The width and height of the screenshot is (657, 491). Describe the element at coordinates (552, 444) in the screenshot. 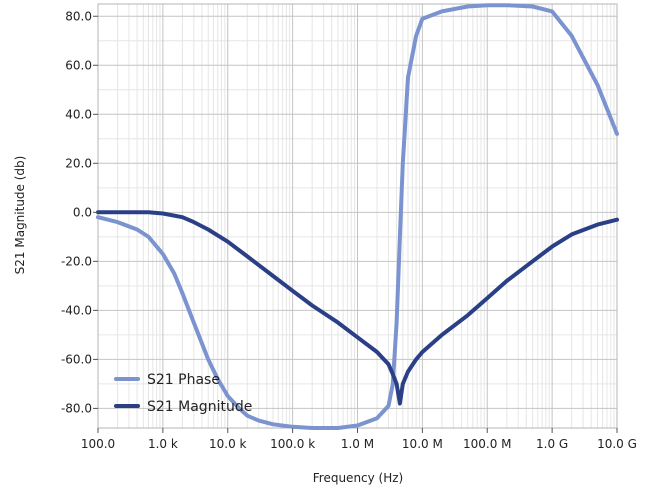

I see `x-tick-label: 1.0 G` at that location.